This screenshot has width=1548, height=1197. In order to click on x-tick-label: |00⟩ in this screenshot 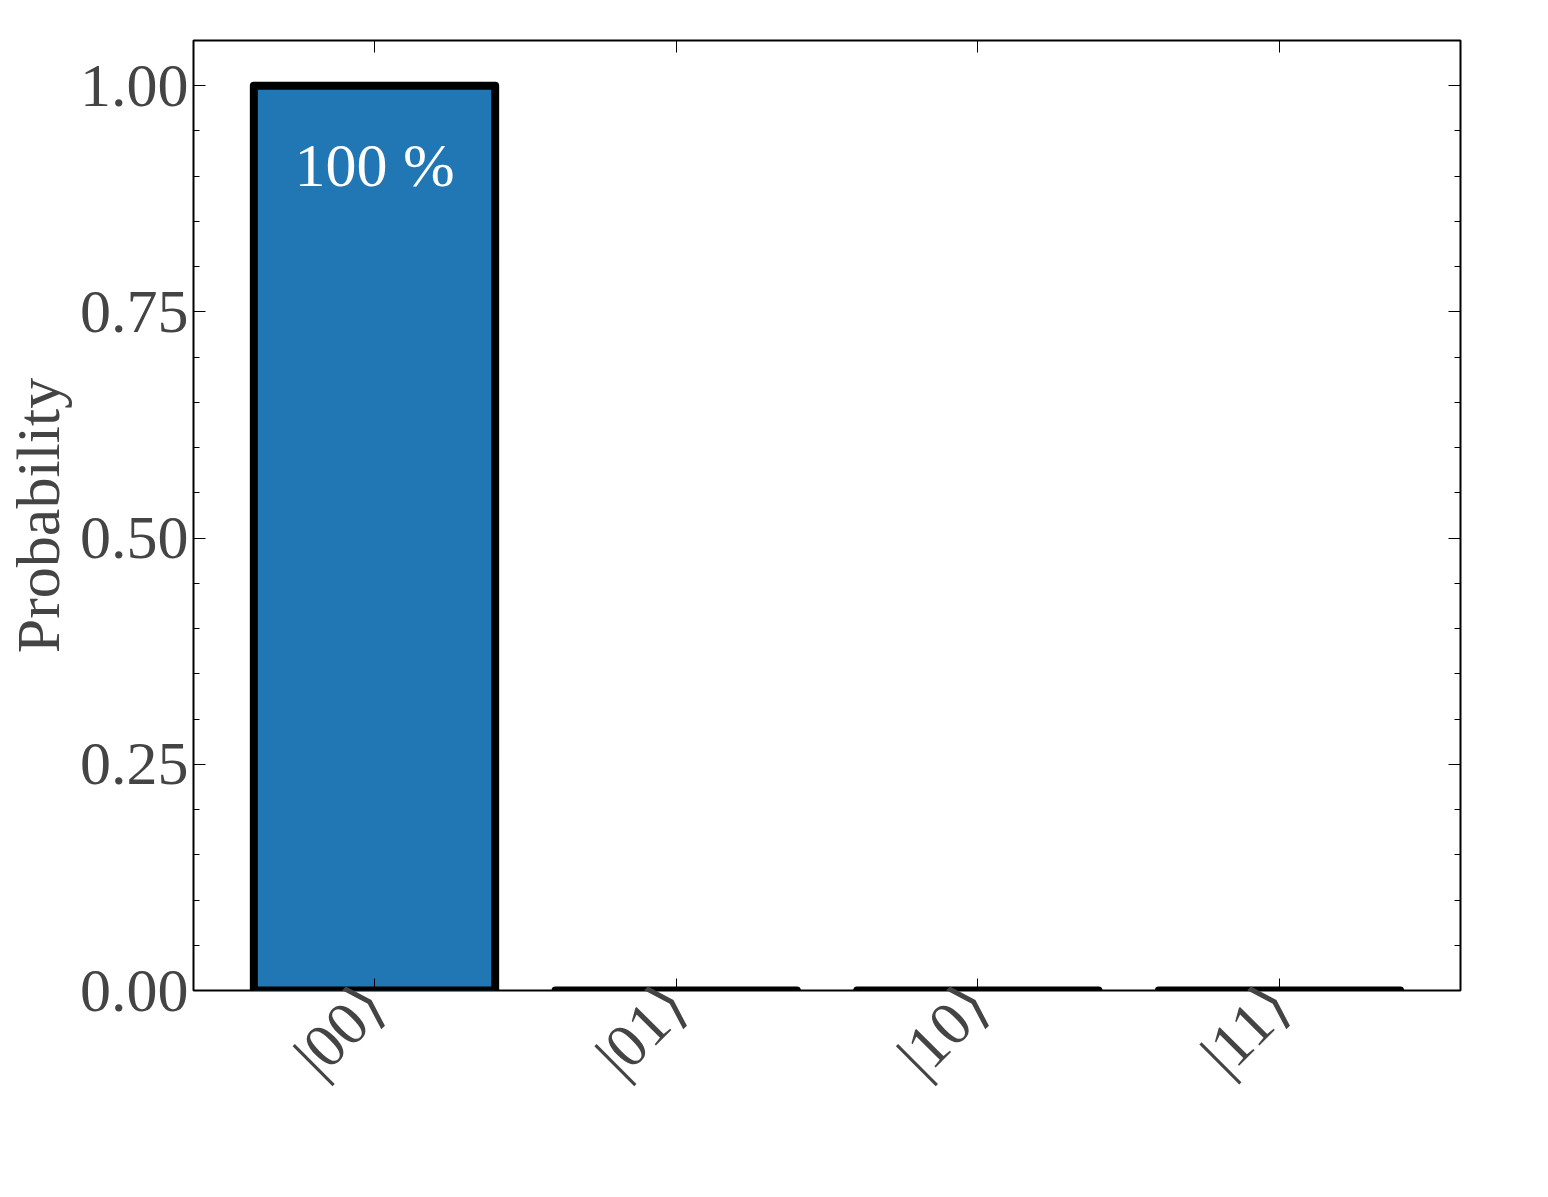, I will do `click(339, 1030)`.